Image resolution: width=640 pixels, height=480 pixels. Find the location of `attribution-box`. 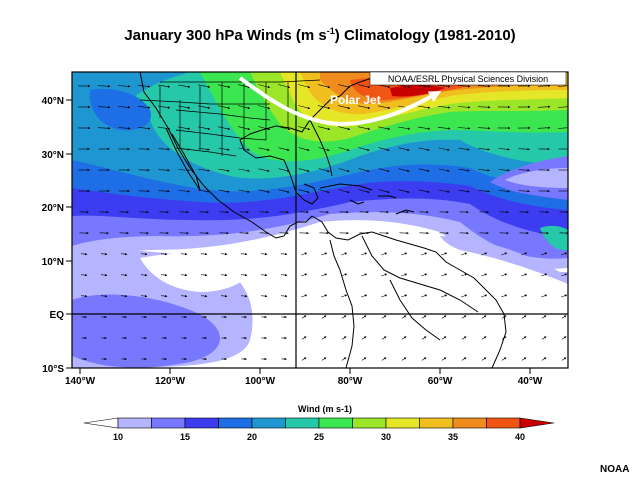

attribution-box is located at coordinates (468, 78).